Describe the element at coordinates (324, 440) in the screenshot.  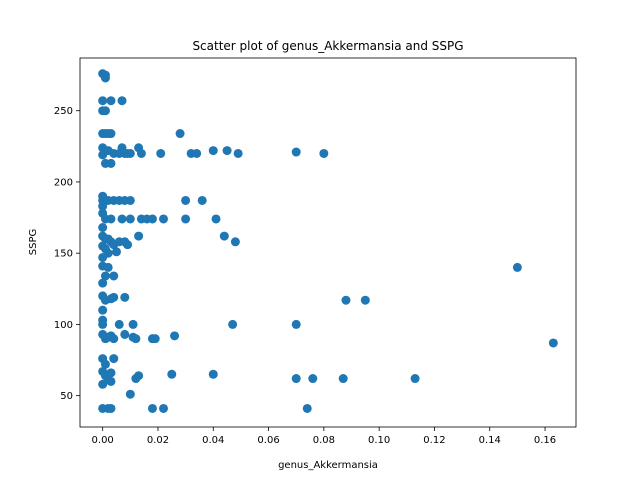
I see `x-tick-label: 0.08` at that location.